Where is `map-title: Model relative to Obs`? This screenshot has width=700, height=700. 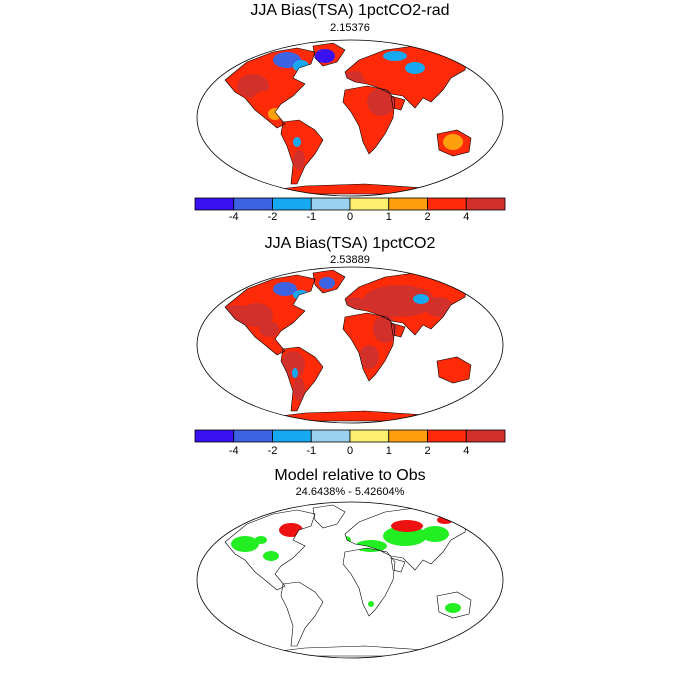
map-title: Model relative to Obs is located at coordinates (350, 475).